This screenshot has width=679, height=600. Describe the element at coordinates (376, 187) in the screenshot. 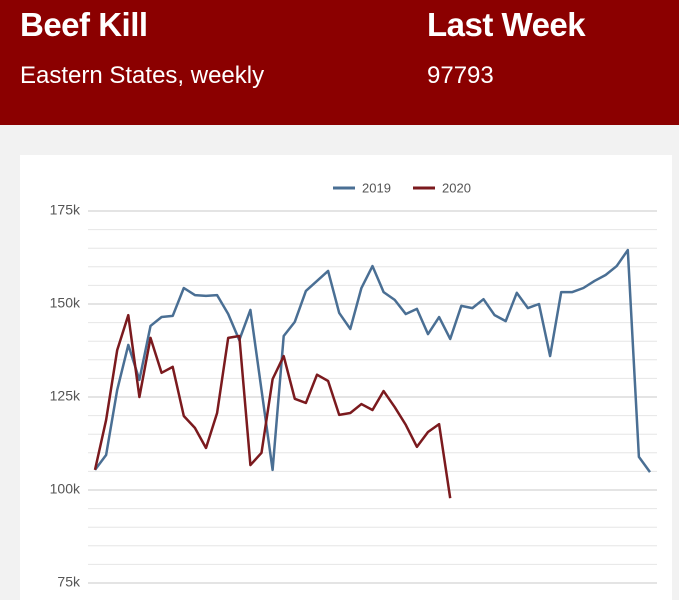

I see `legend-label: 2019` at that location.